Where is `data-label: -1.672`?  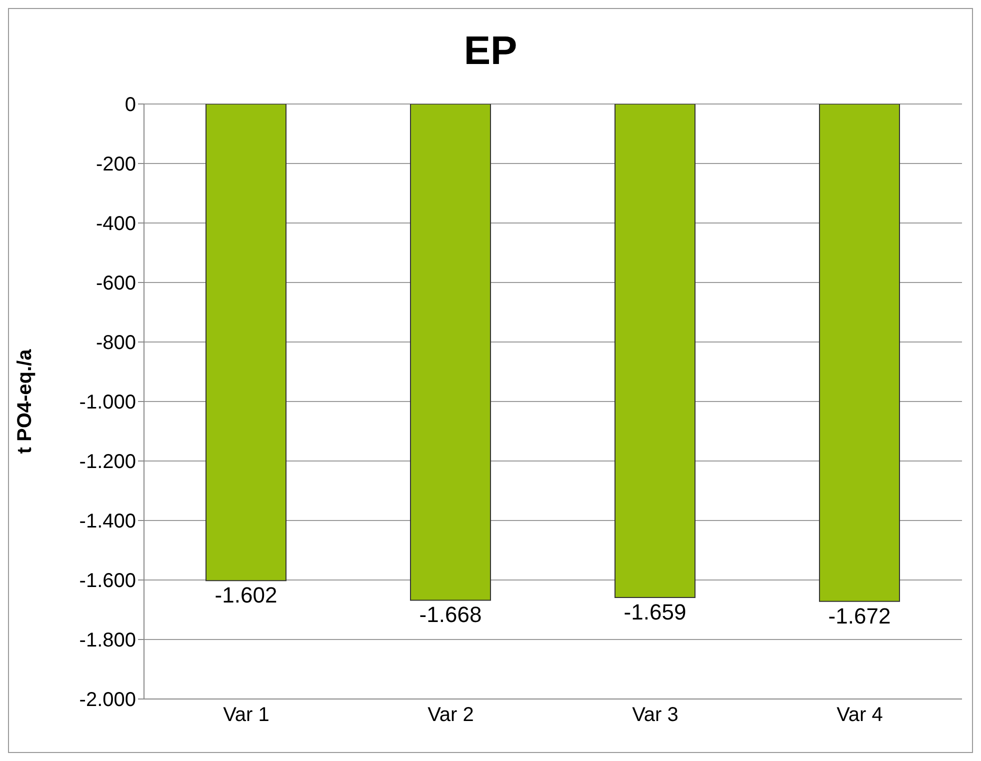
data-label: -1.672 is located at coordinates (859, 615).